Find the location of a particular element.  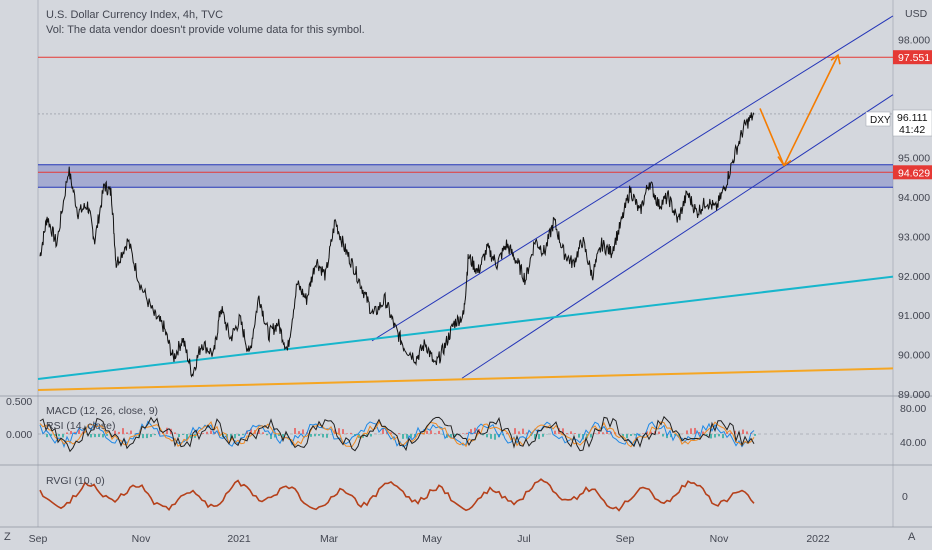

forecast-arrow-down is located at coordinates (772, 137).